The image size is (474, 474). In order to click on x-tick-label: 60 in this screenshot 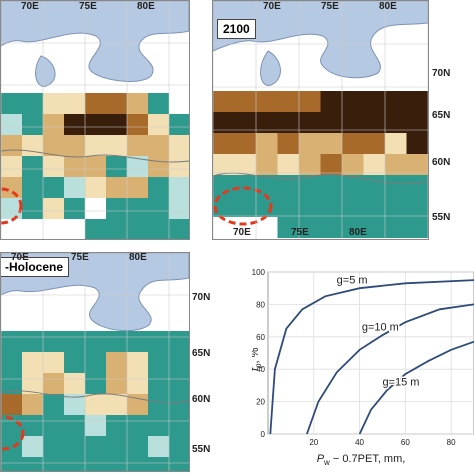, I will do `click(405, 442)`.